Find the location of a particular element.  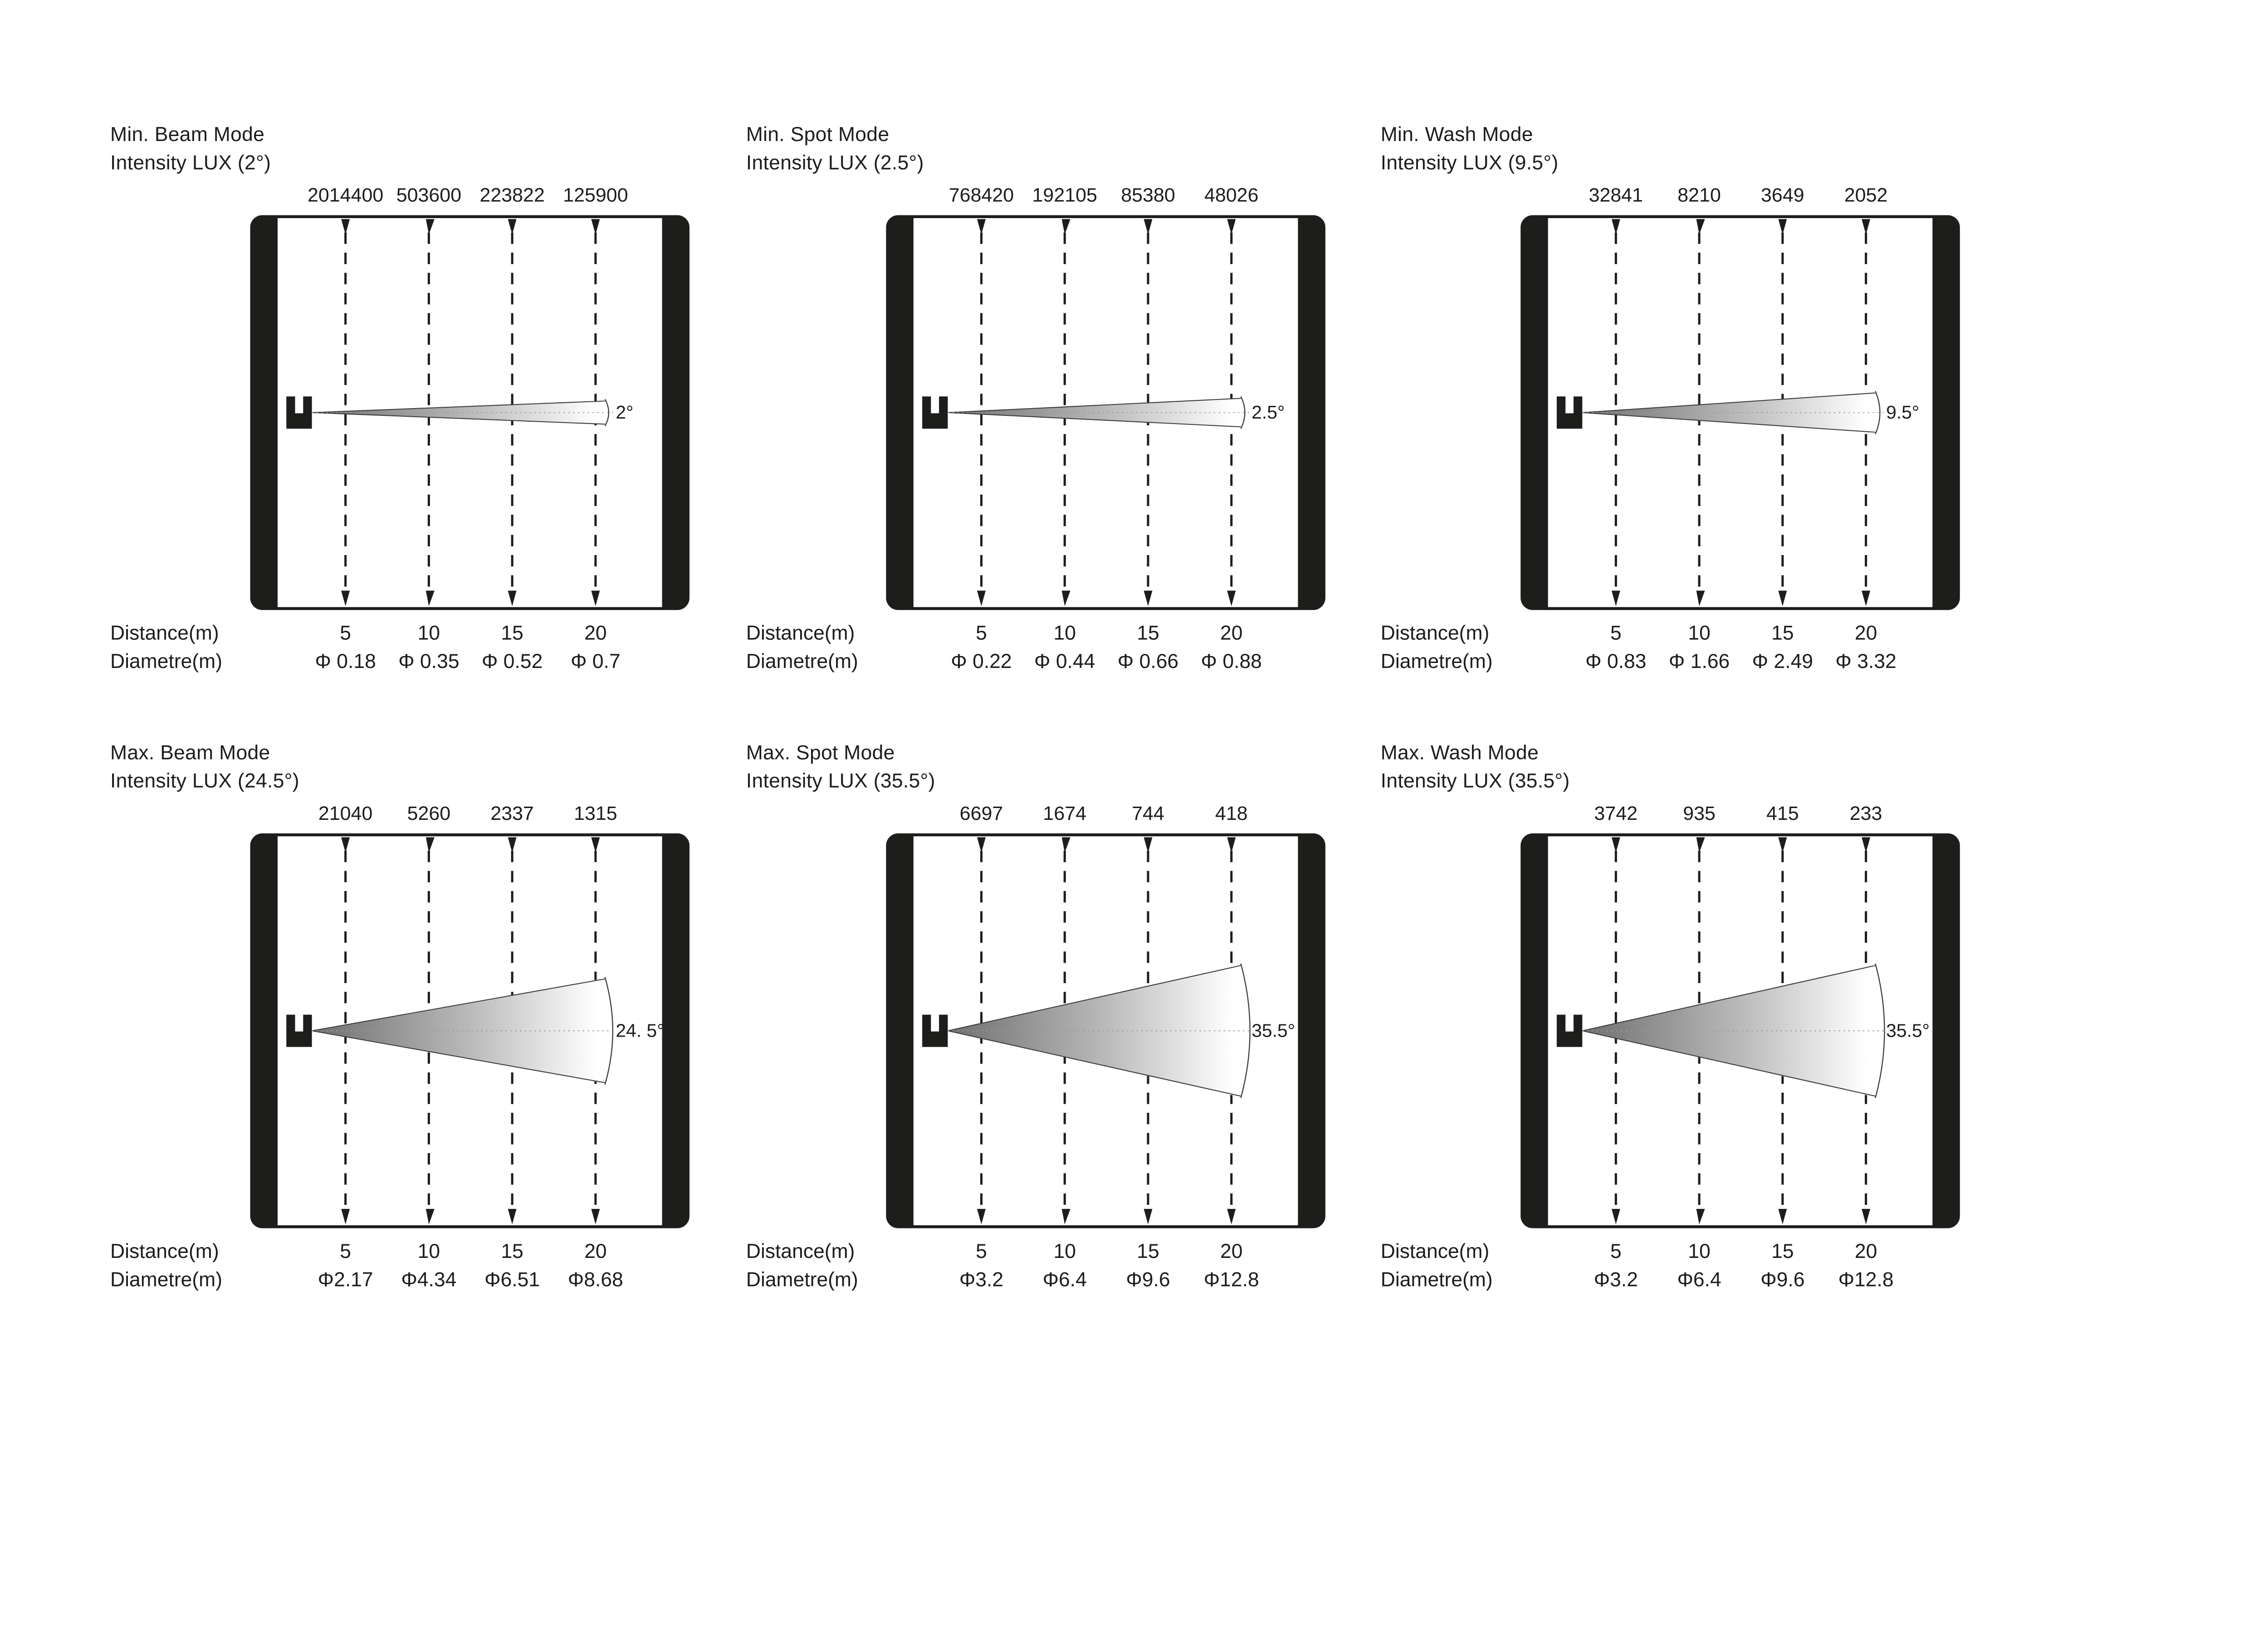

diameter-row: Diametre(m) Φ 0.18 Φ 0.35 Φ 0.52 Φ 0.7 is located at coordinates (413, 662).